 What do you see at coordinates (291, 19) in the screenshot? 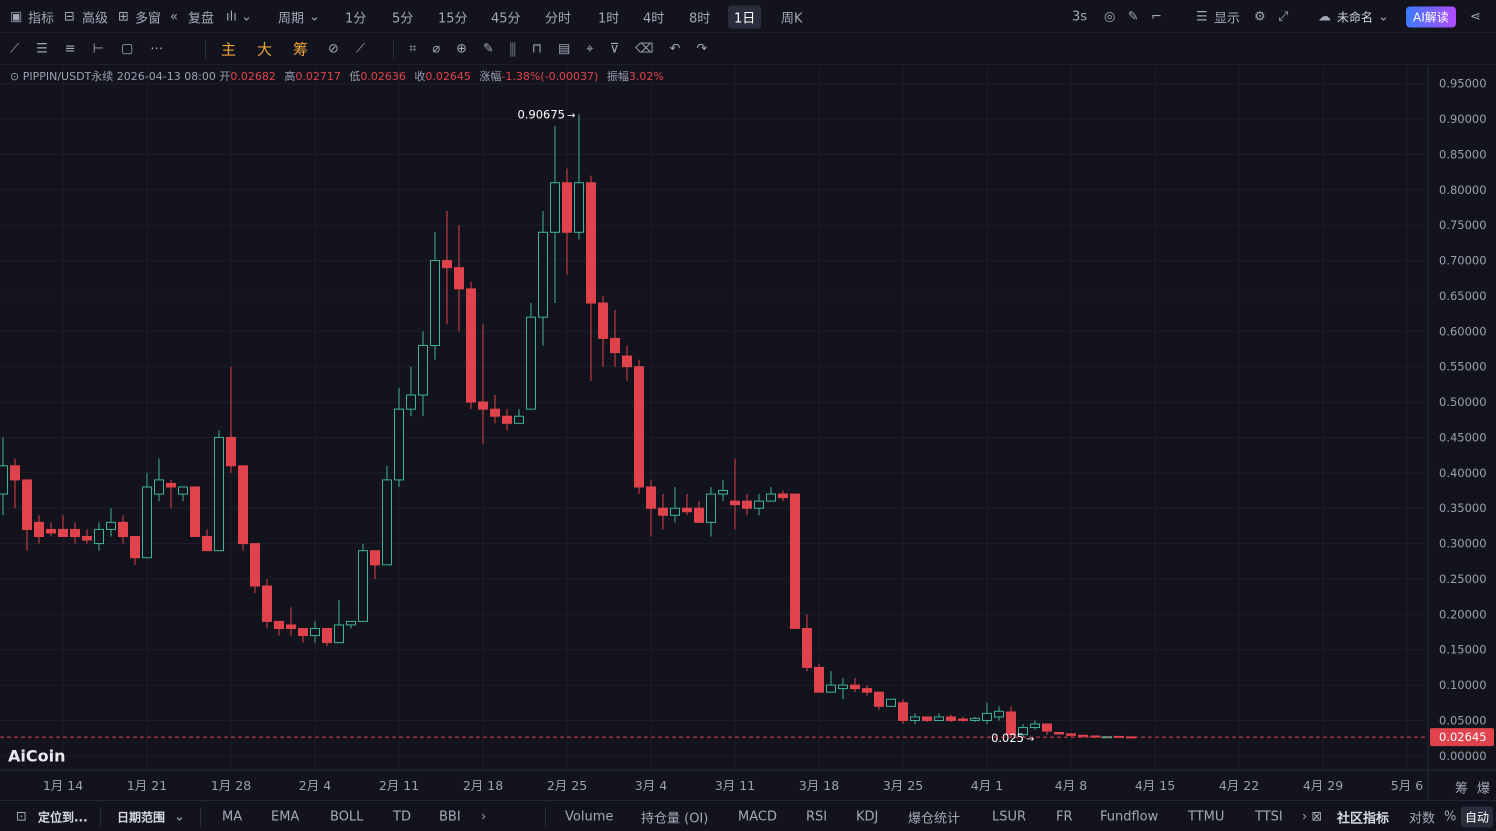
I see `menu-item: 周期` at bounding box center [291, 19].